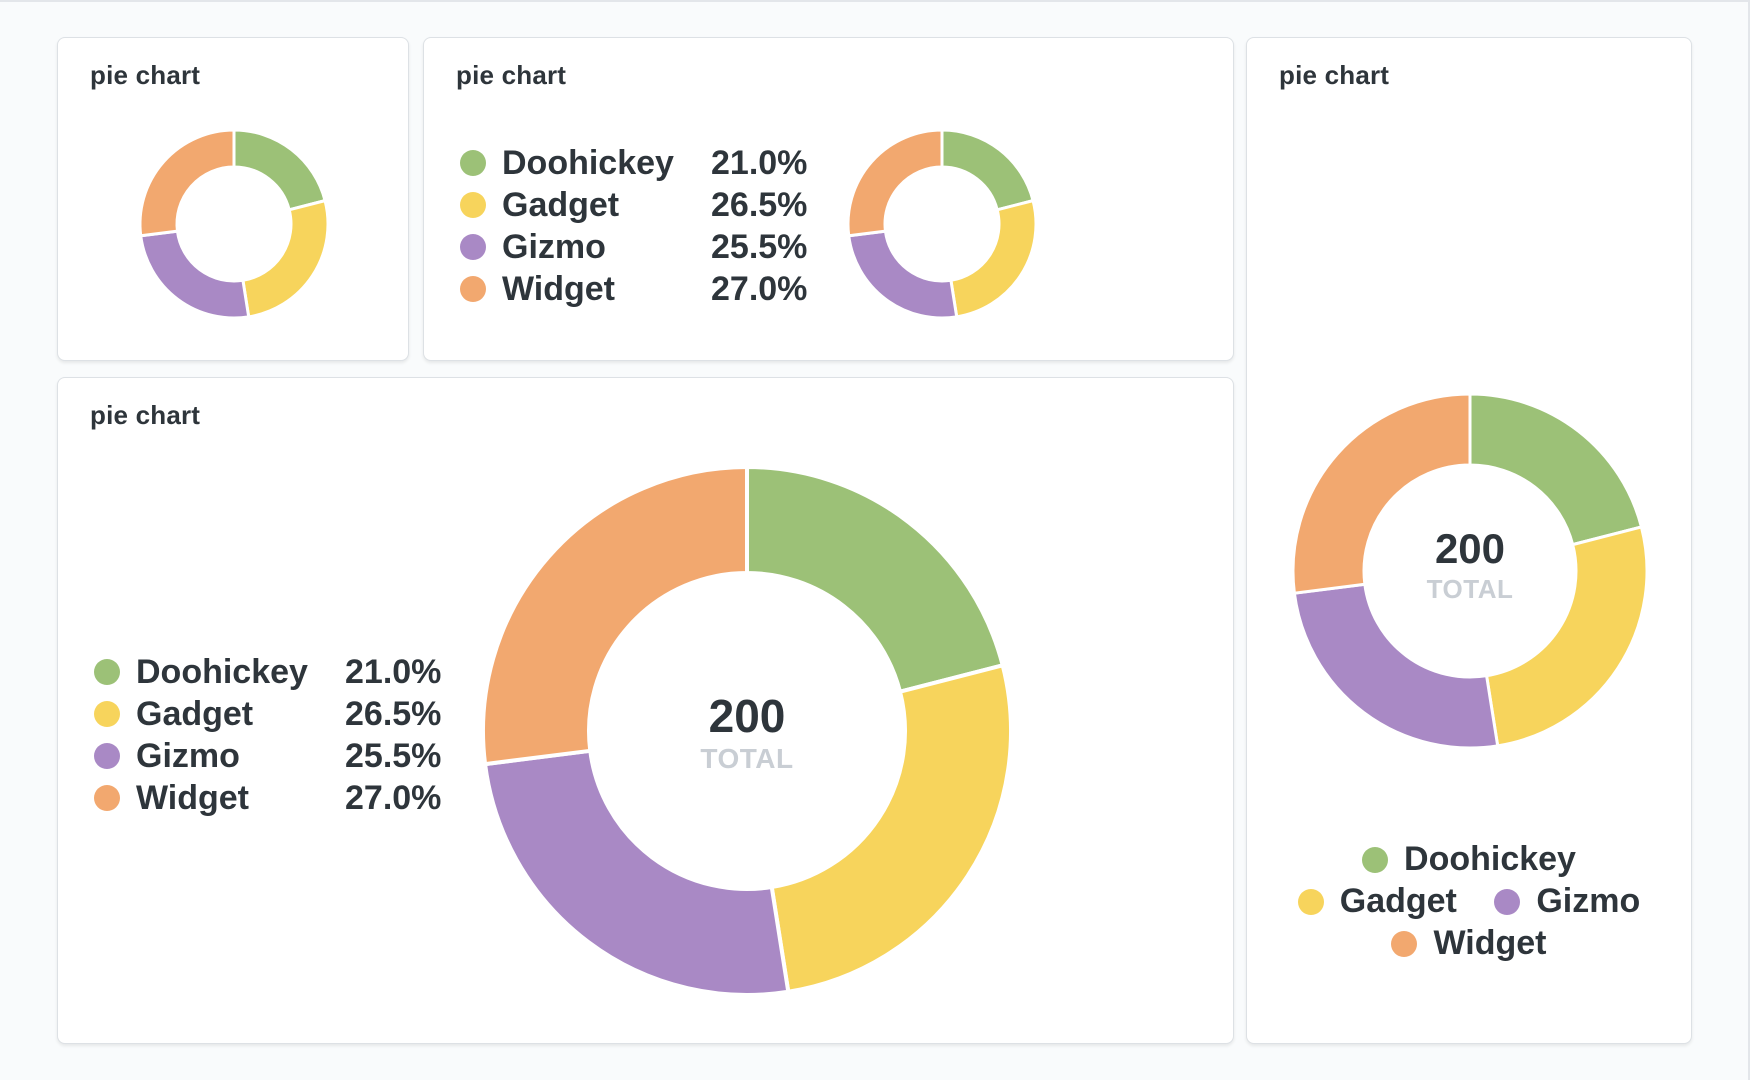 This screenshot has height=1080, width=1750. I want to click on legend-item-gadget: Gadget, so click(1377, 901).